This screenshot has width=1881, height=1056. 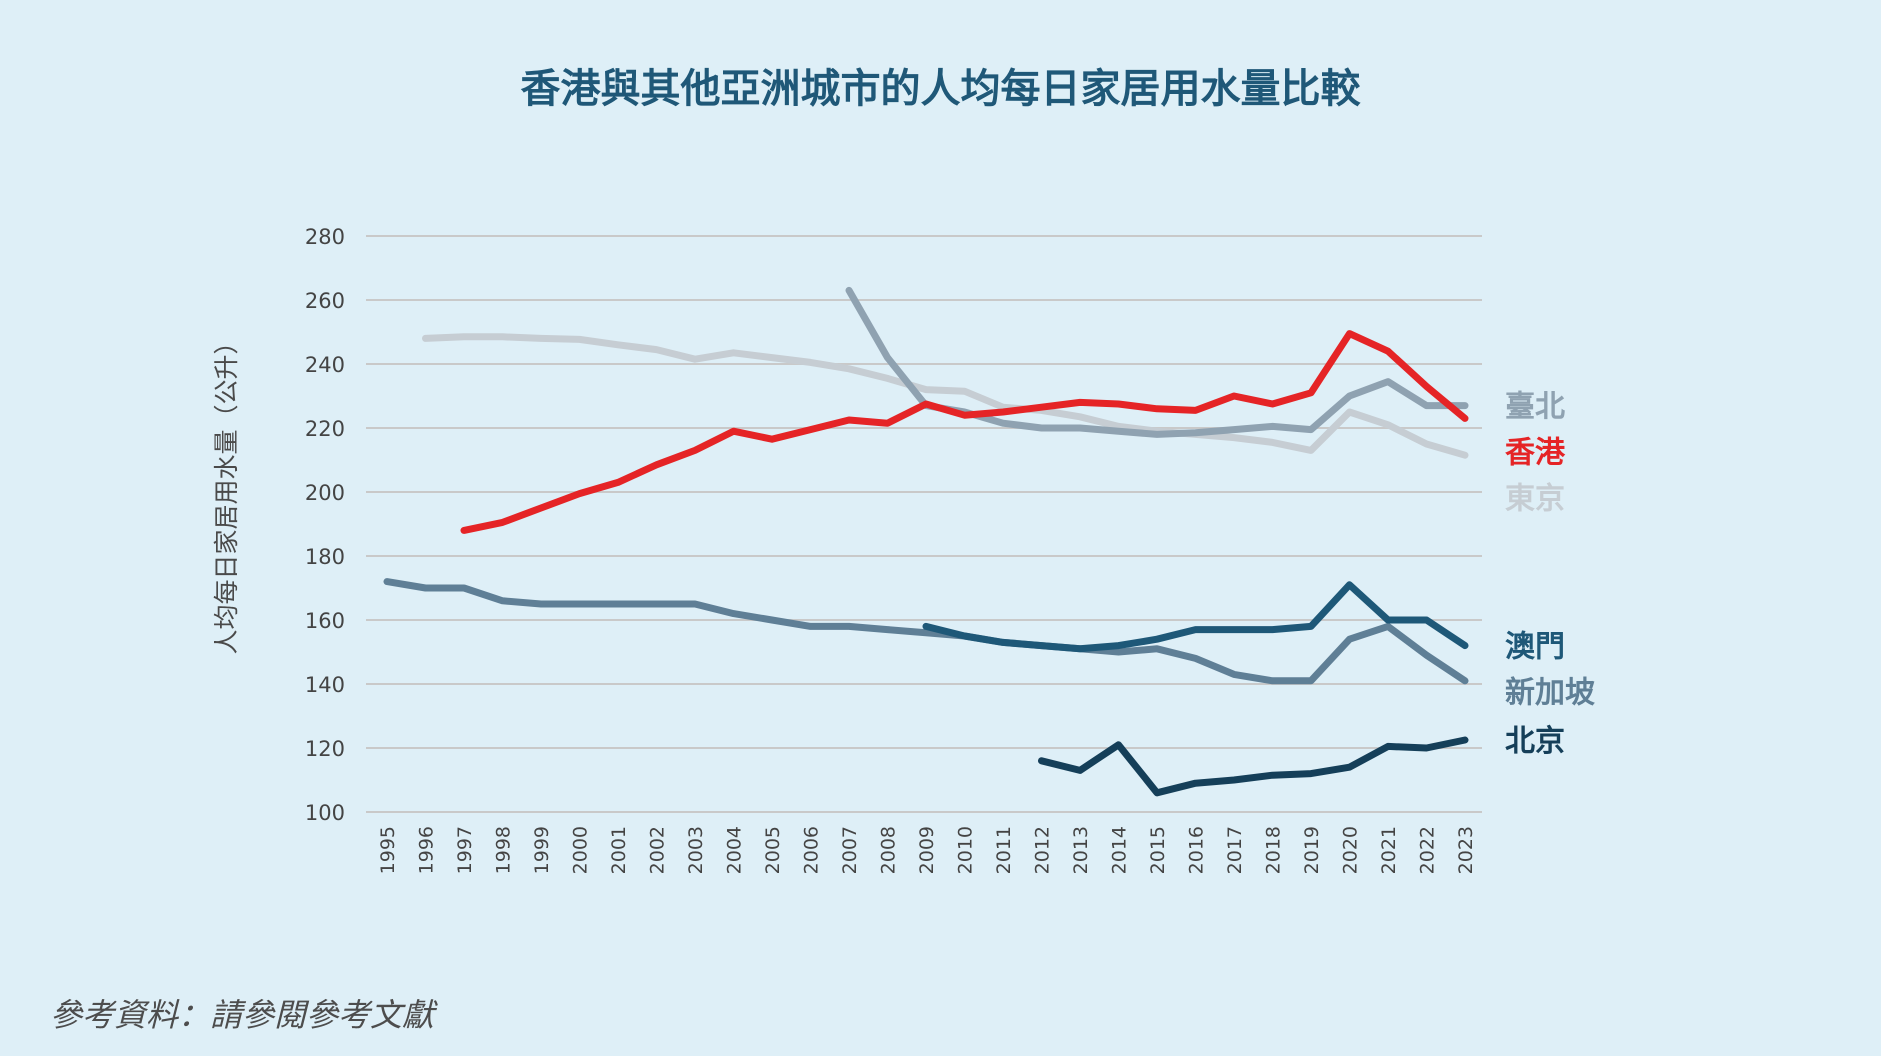 What do you see at coordinates (325, 493) in the screenshot?
I see `y-tick-label: 200` at bounding box center [325, 493].